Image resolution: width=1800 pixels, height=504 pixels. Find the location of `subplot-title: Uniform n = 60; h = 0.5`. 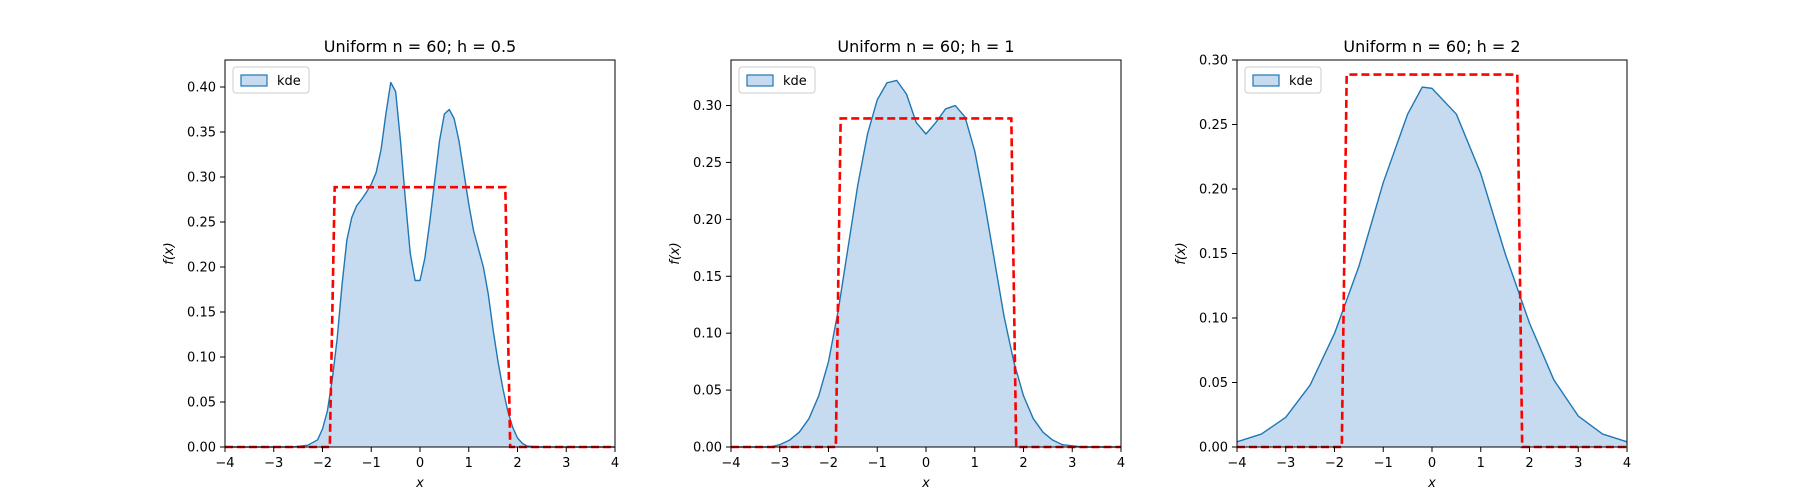

subplot-title: Uniform n = 60; h = 0.5 is located at coordinates (420, 46).